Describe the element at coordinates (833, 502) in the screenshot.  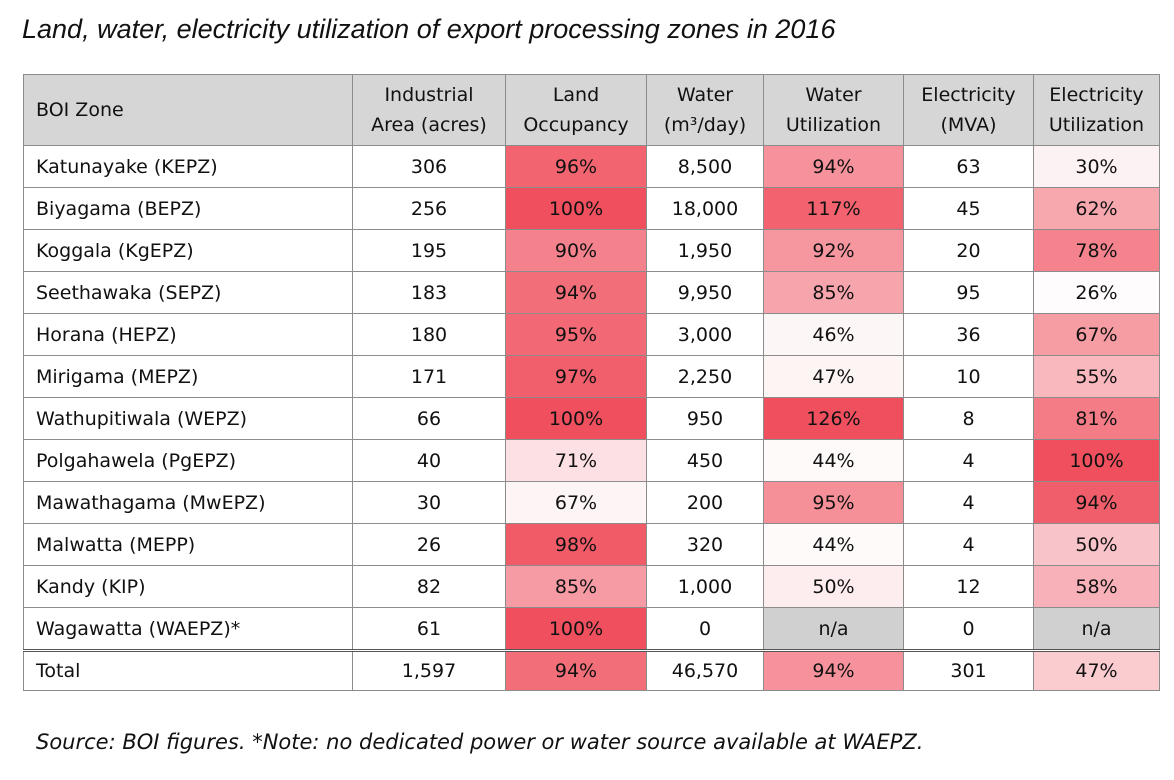
I see `water-utilization-cell: 95%` at that location.